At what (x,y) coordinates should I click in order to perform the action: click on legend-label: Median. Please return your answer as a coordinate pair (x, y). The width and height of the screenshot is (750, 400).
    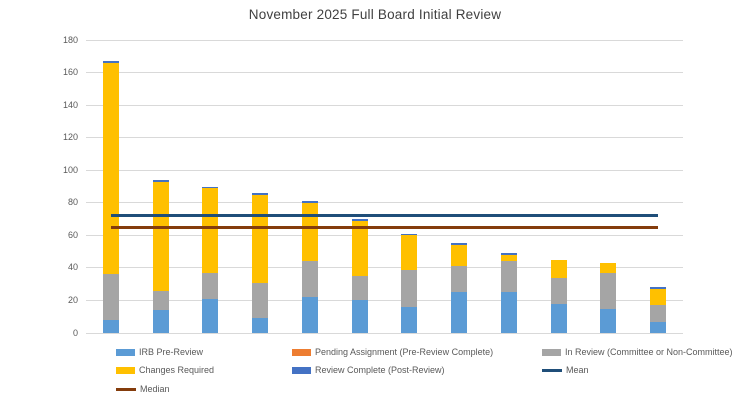
    Looking at the image, I should click on (155, 389).